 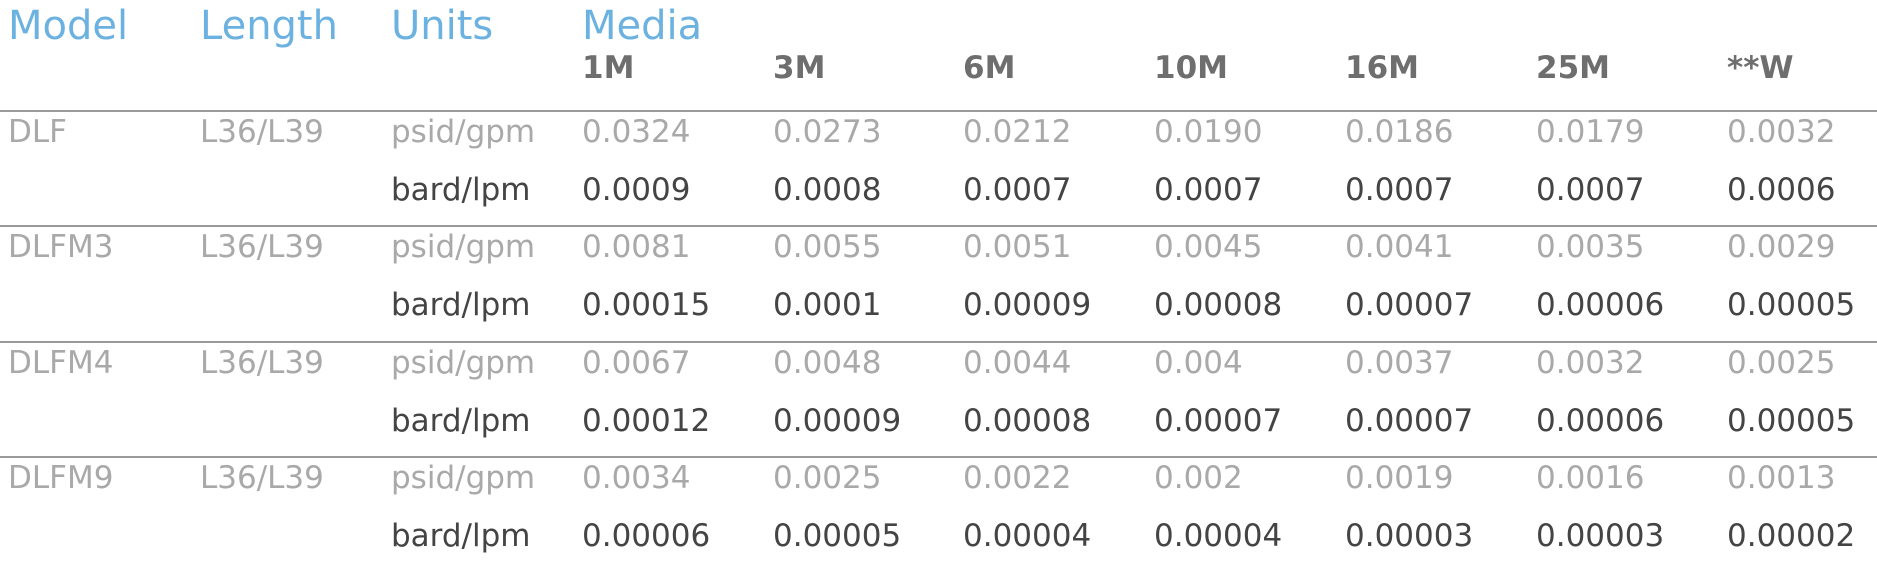 I want to click on header-media-col: 16M, so click(x=1382, y=68).